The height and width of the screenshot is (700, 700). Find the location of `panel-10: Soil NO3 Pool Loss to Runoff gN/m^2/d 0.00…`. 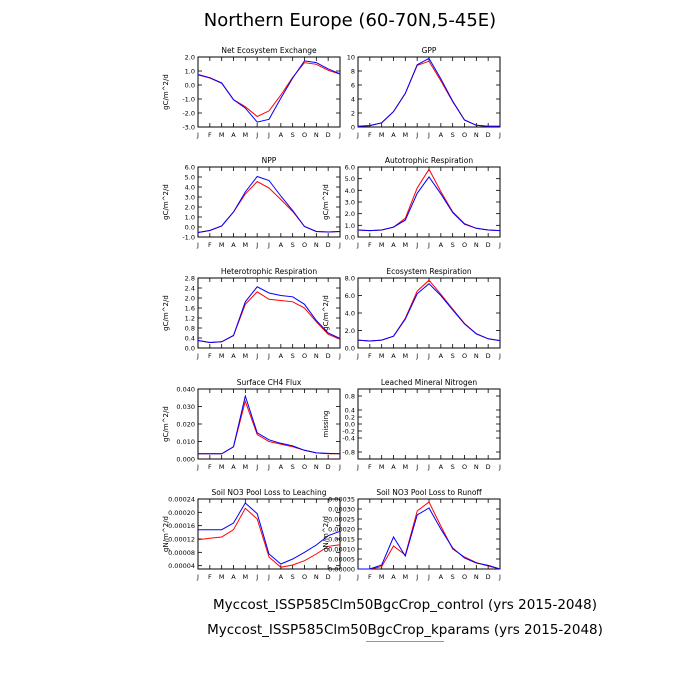

panel-10: Soil NO3 Pool Loss to Runoff gN/m^2/d 0.00… is located at coordinates (411, 534).